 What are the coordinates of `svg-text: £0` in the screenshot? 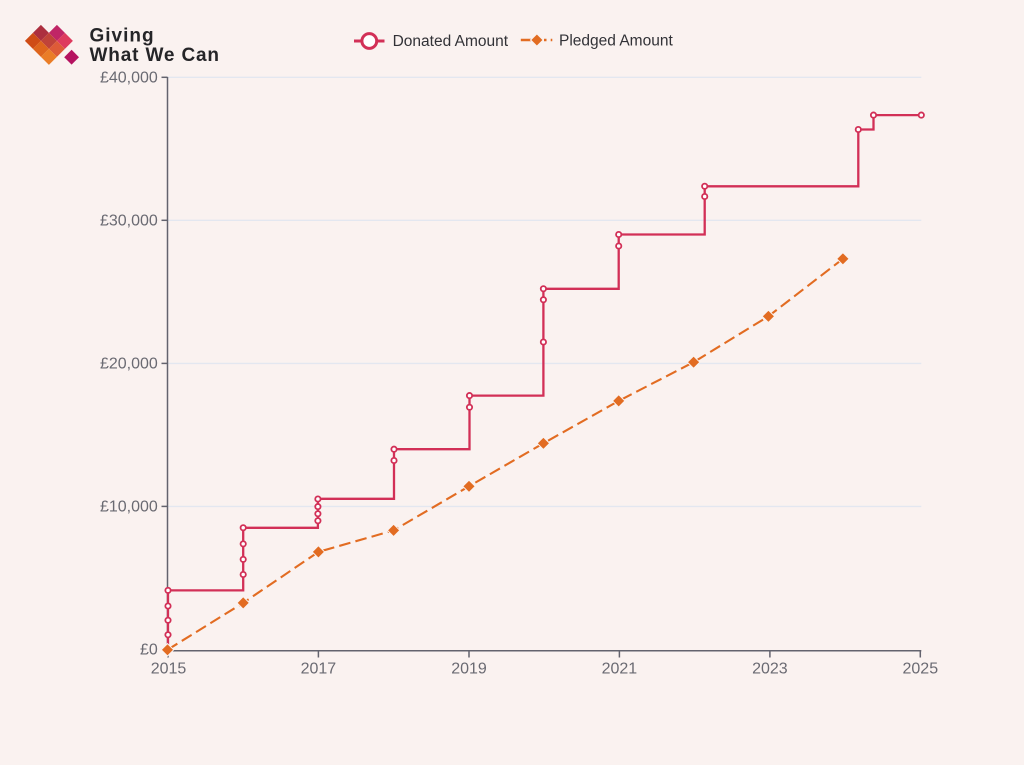 It's located at (149, 650).